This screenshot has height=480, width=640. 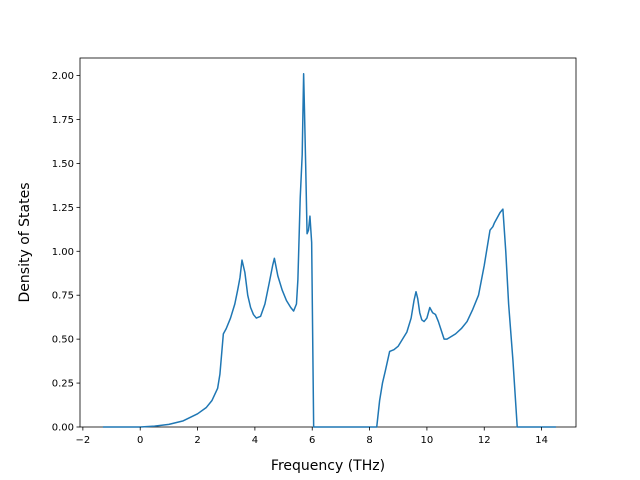 What do you see at coordinates (25, 243) in the screenshot?
I see `y-axis-title: Density of States` at bounding box center [25, 243].